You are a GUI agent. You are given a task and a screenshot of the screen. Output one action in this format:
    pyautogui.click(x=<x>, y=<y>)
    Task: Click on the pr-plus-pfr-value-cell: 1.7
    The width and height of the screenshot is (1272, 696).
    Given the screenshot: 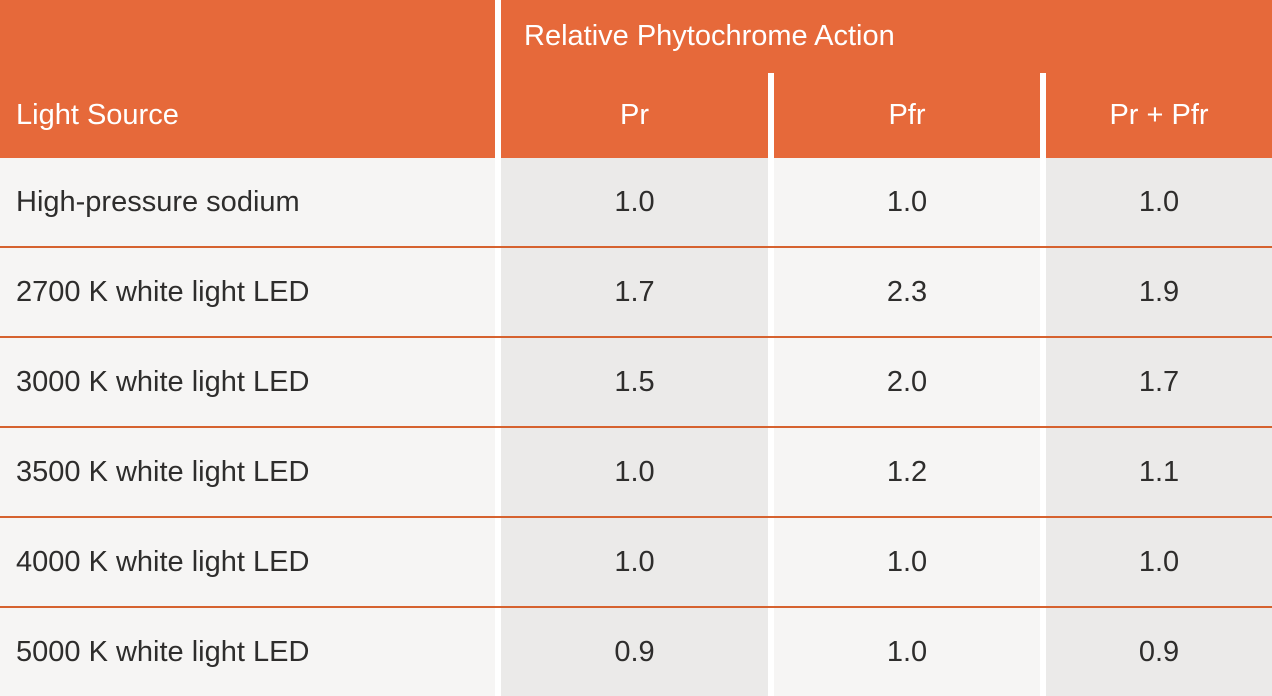 What is the action you would take?
    pyautogui.click(x=1159, y=382)
    